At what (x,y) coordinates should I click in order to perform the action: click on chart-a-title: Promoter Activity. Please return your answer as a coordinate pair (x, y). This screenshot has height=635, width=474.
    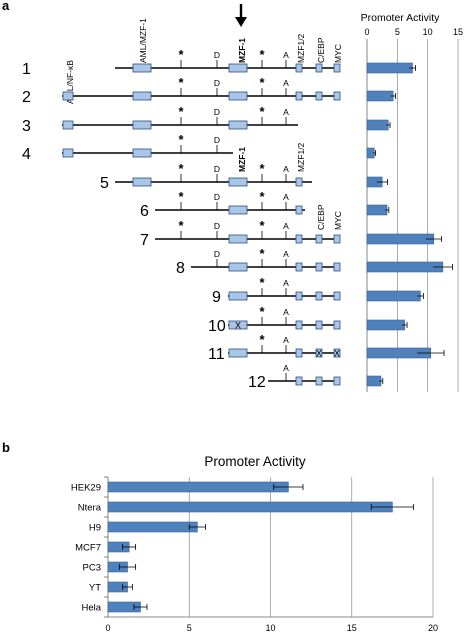
    Looking at the image, I should click on (401, 18).